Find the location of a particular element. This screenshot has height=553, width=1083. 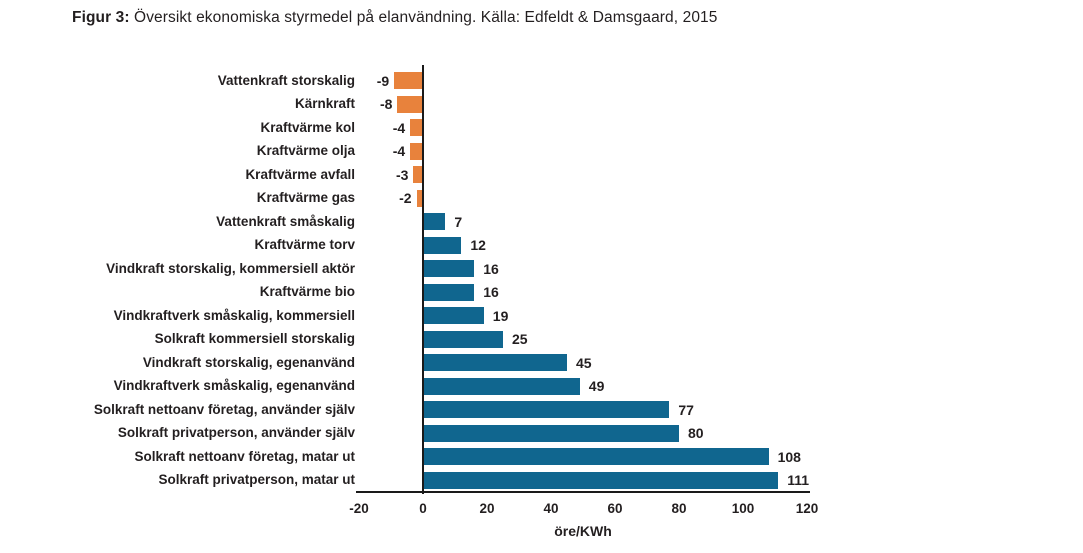

category-label: Vindkraft storskalig, kommersiell aktör is located at coordinates (230, 268).